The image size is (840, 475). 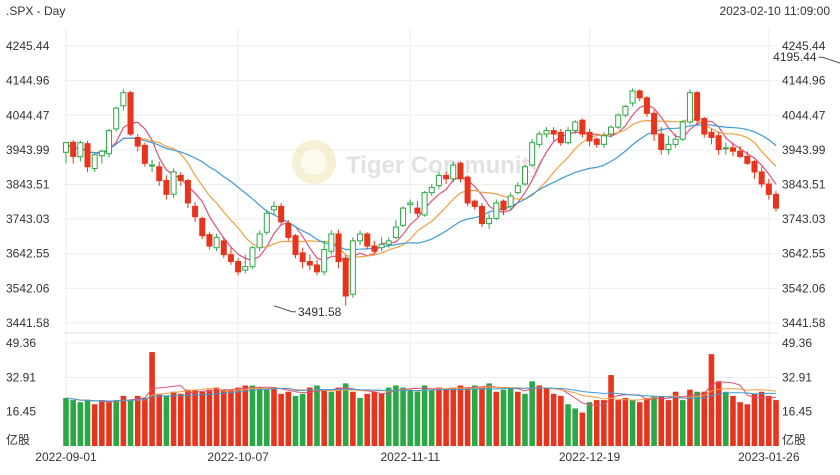 What do you see at coordinates (804, 219) in the screenshot?
I see `price-tick-label-right: 3743.03` at bounding box center [804, 219].